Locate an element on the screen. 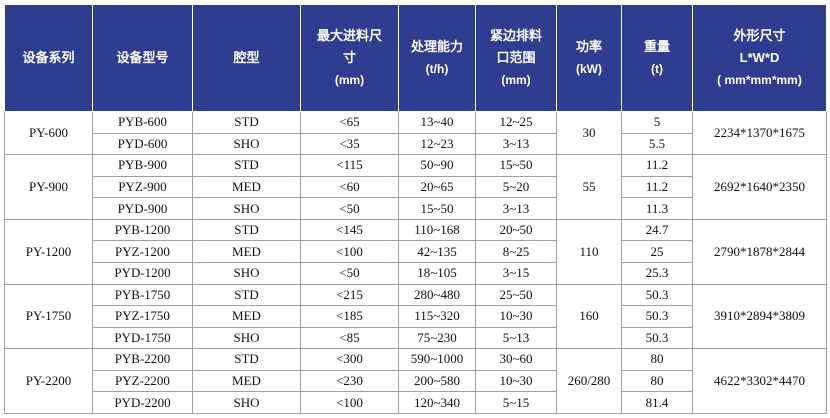  header-discharge-line2: 口范围 is located at coordinates (516, 57).